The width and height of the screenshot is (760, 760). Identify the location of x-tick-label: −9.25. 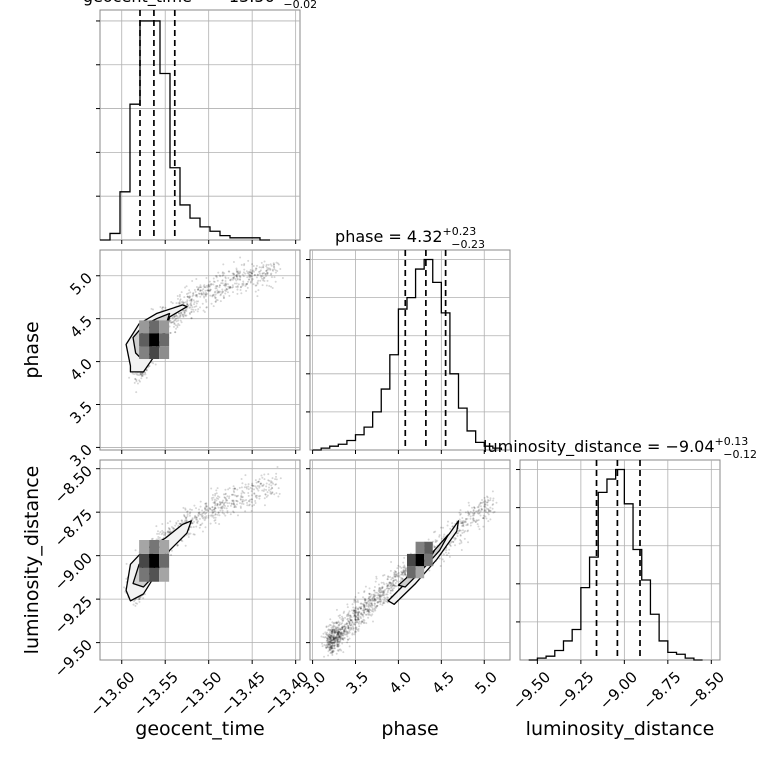
(574, 690).